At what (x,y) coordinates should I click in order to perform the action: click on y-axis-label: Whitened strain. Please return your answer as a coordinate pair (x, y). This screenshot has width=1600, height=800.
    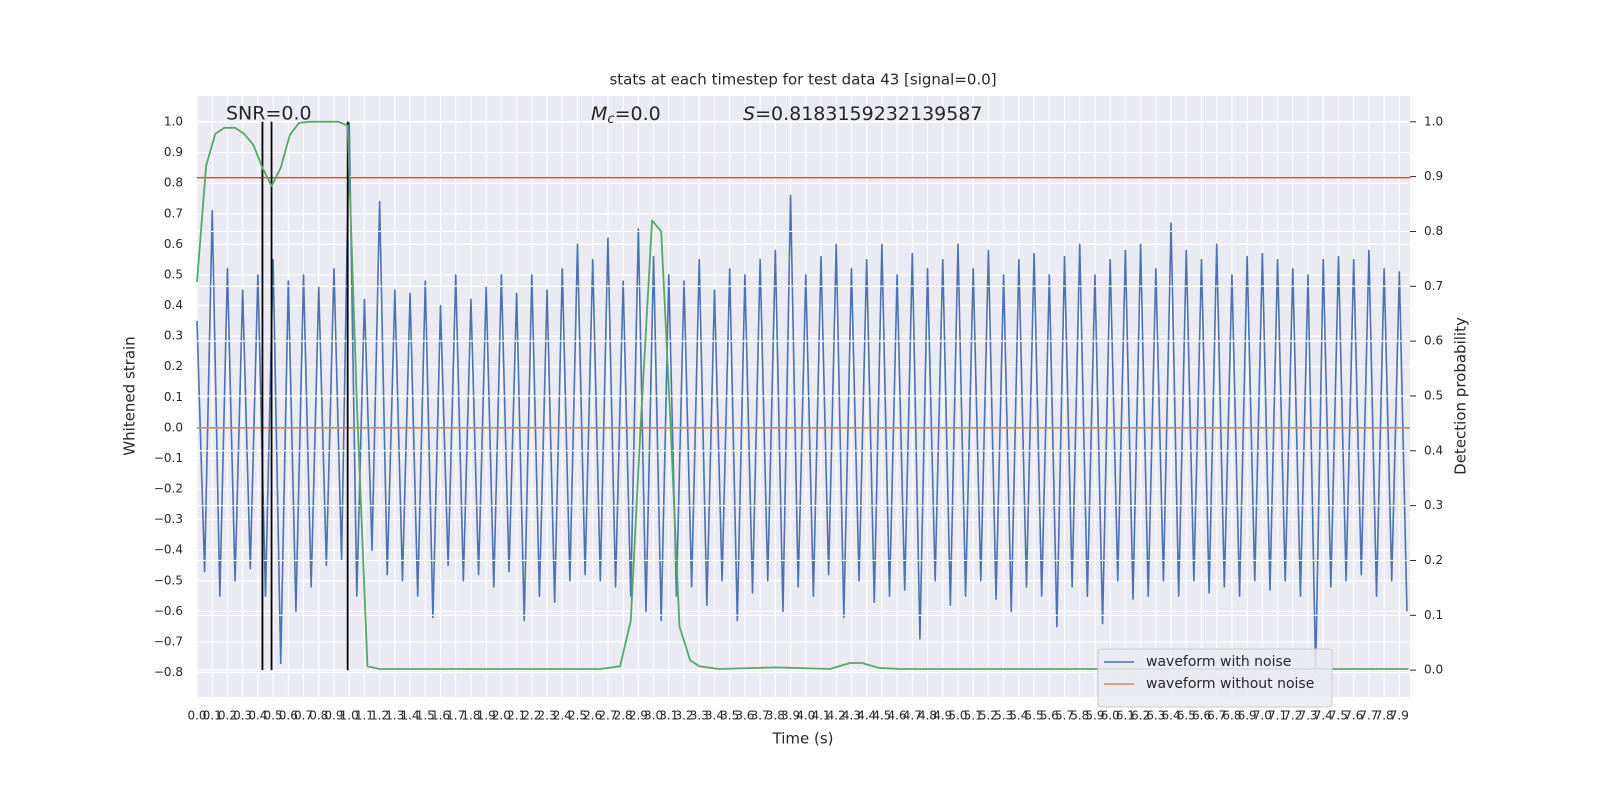
    Looking at the image, I should click on (130, 395).